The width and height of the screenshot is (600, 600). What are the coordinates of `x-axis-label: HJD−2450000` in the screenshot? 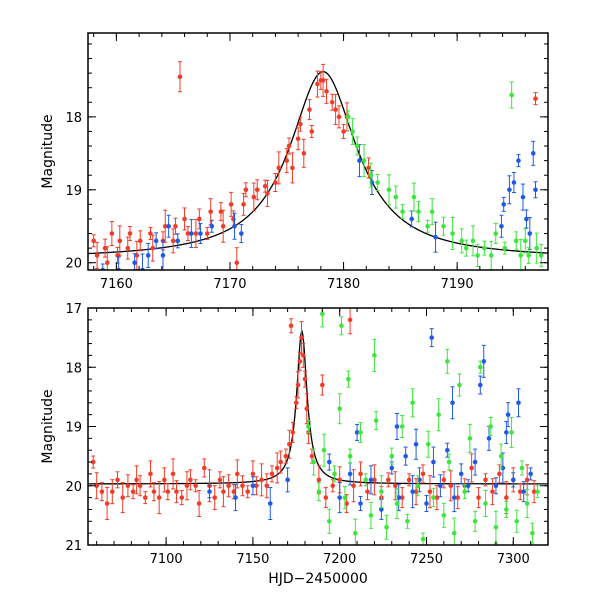 It's located at (318, 579).